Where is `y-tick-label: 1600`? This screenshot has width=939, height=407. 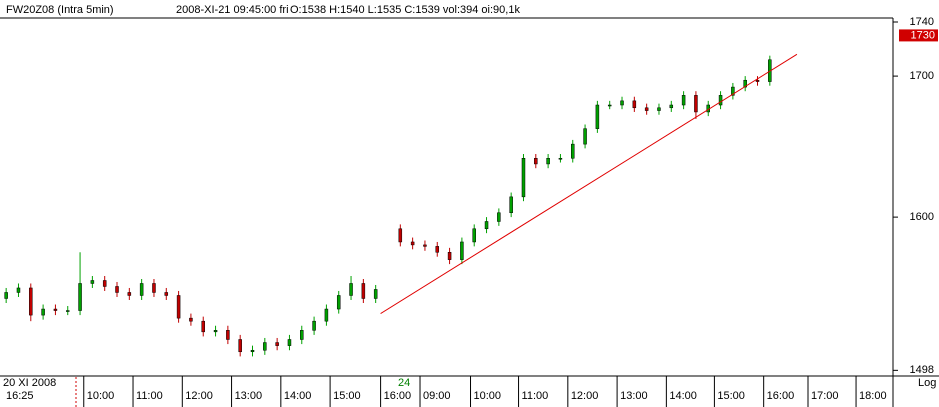
y-tick-label: 1600 is located at coordinates (922, 217).